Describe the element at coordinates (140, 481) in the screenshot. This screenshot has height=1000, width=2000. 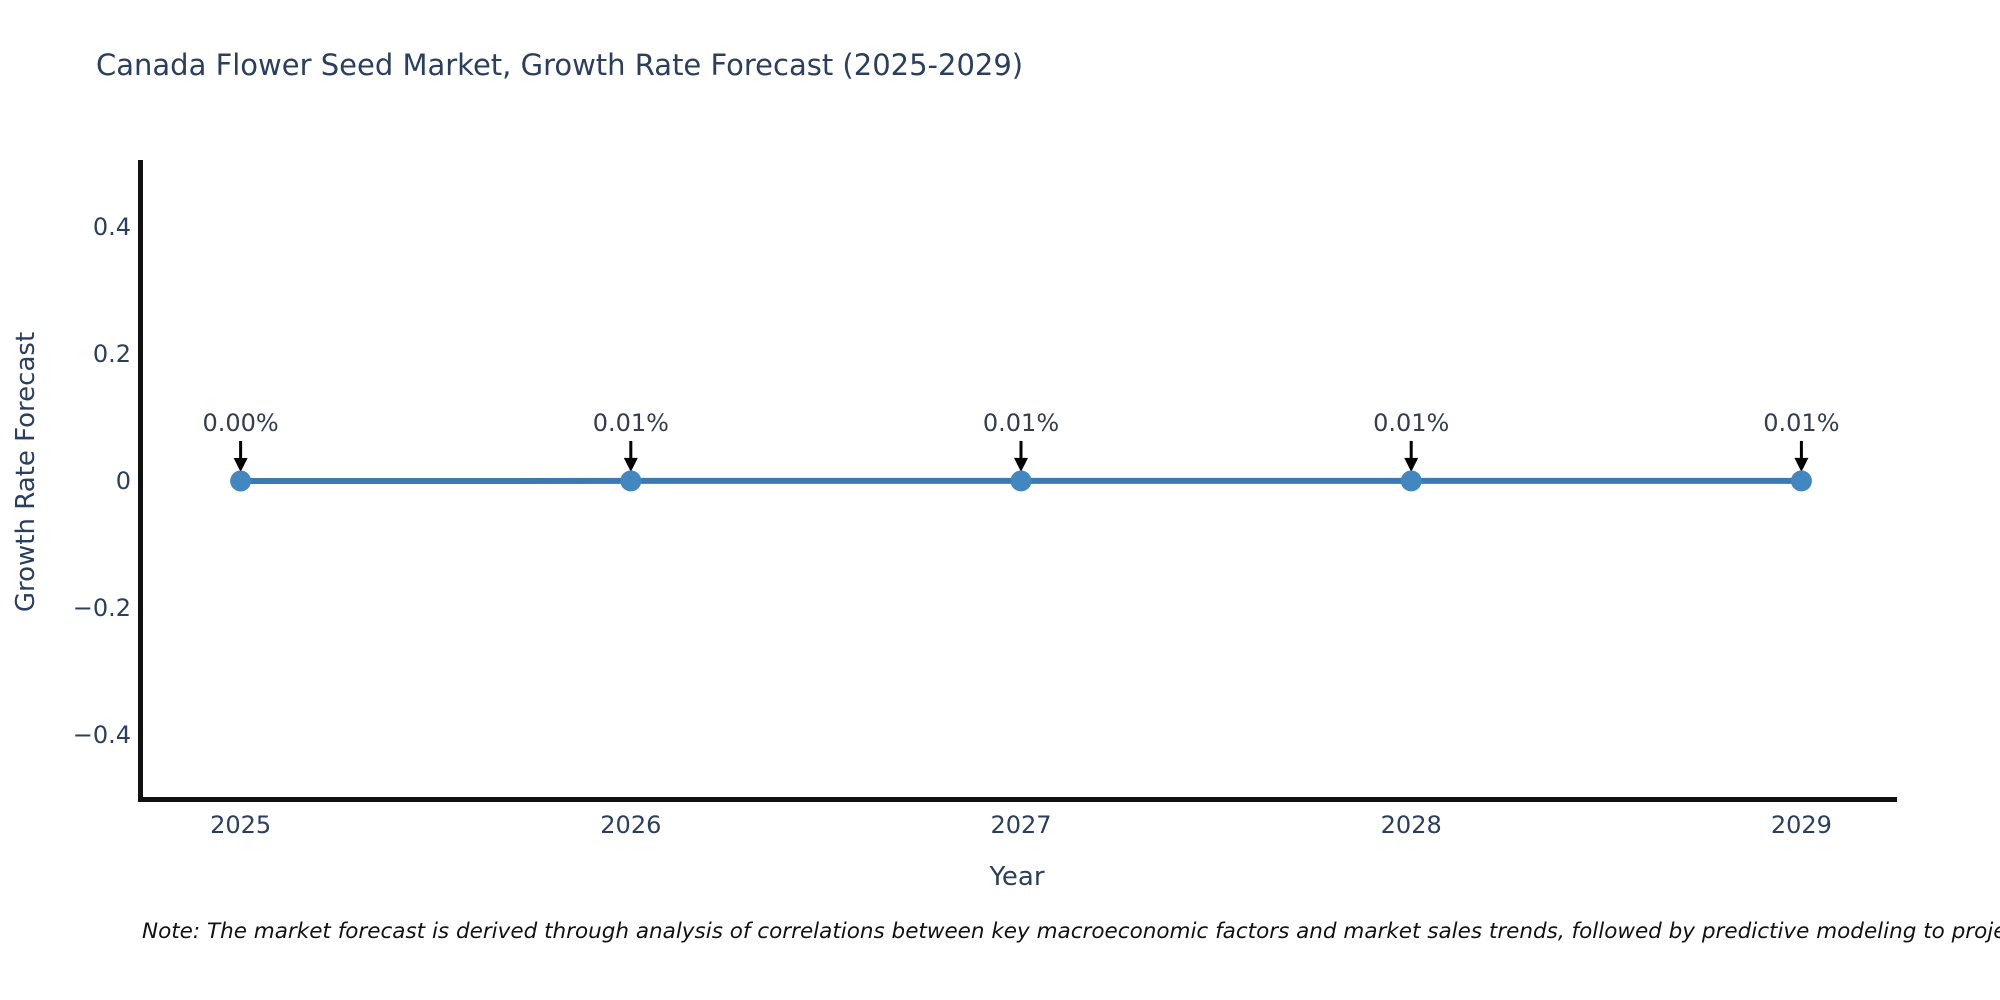
I see `y-axis-spine` at that location.